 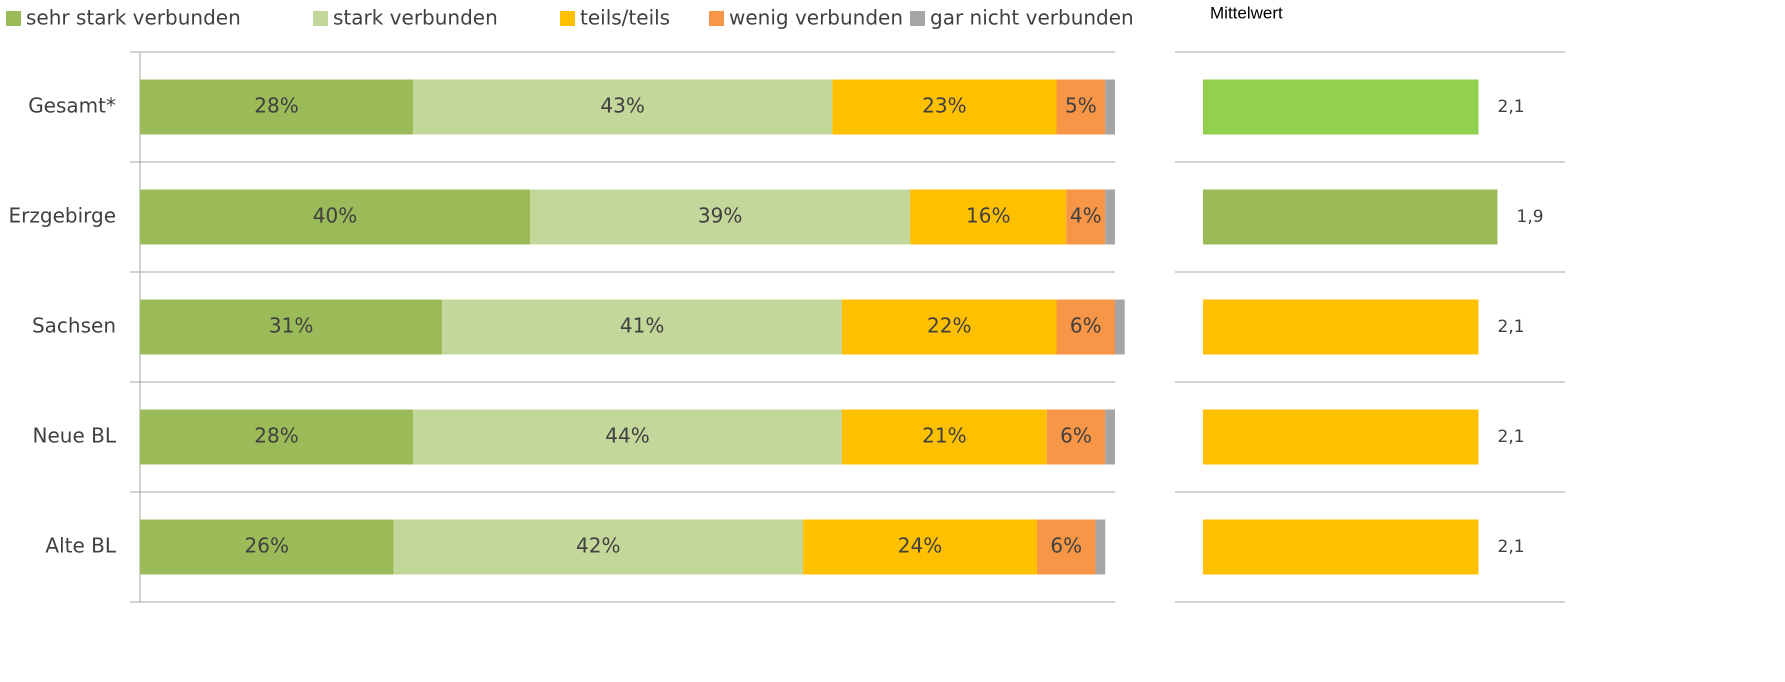 I want to click on y-tick-label: Alte BL, so click(x=80, y=546).